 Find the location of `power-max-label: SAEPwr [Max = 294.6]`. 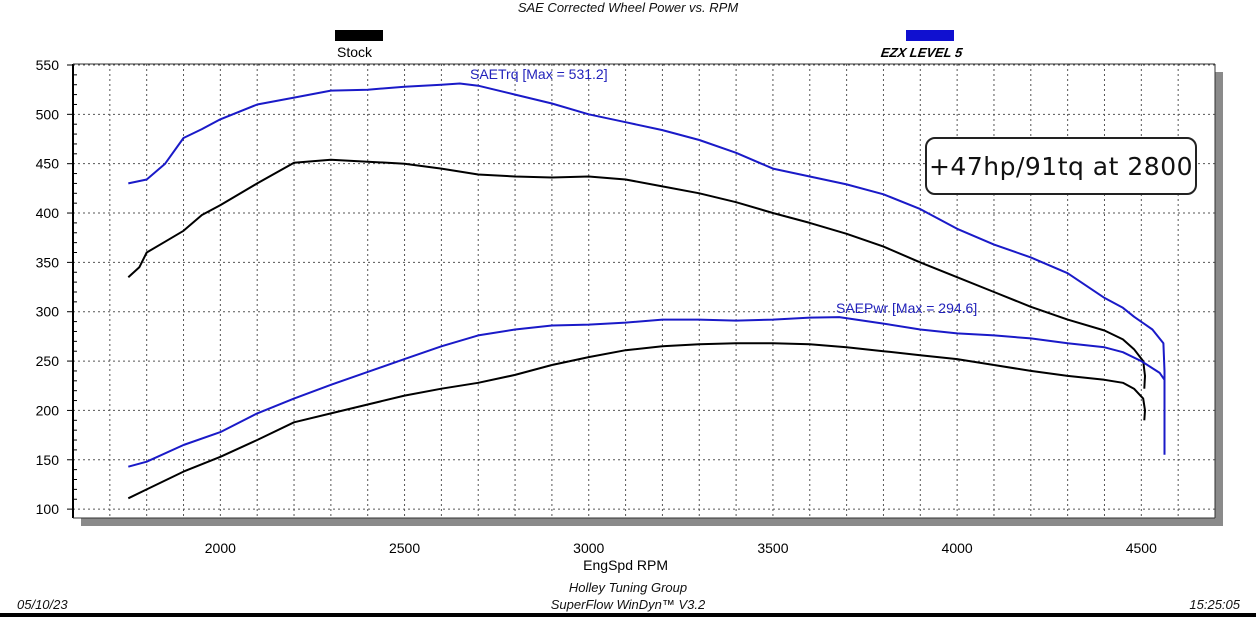

power-max-label: SAEPwr [Max = 294.6] is located at coordinates (906, 308).